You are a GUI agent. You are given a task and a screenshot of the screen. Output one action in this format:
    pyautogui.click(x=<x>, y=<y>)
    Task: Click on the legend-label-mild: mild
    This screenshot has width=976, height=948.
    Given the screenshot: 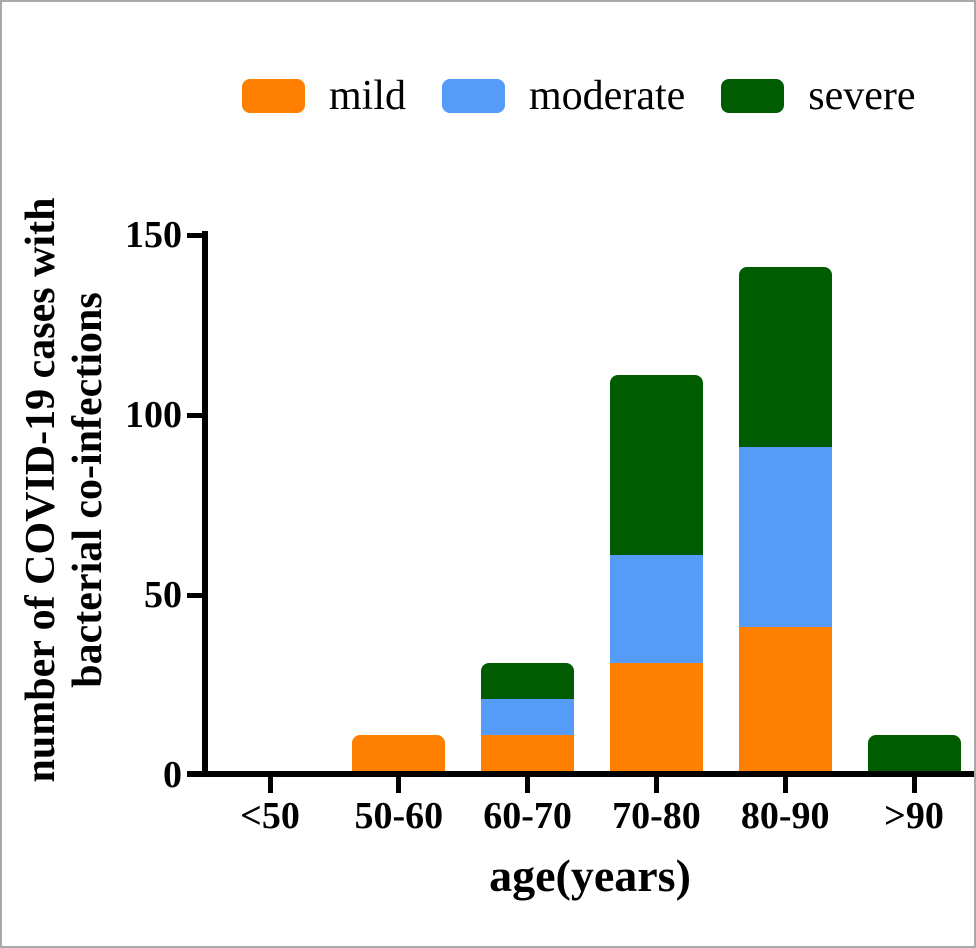 What is the action you would take?
    pyautogui.click(x=368, y=96)
    